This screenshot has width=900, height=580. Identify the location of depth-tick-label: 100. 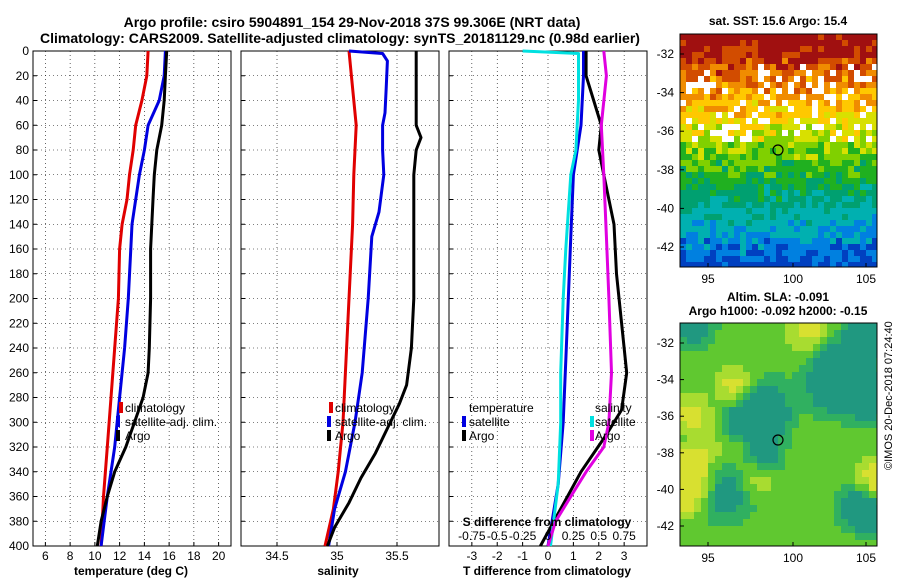
(19, 175).